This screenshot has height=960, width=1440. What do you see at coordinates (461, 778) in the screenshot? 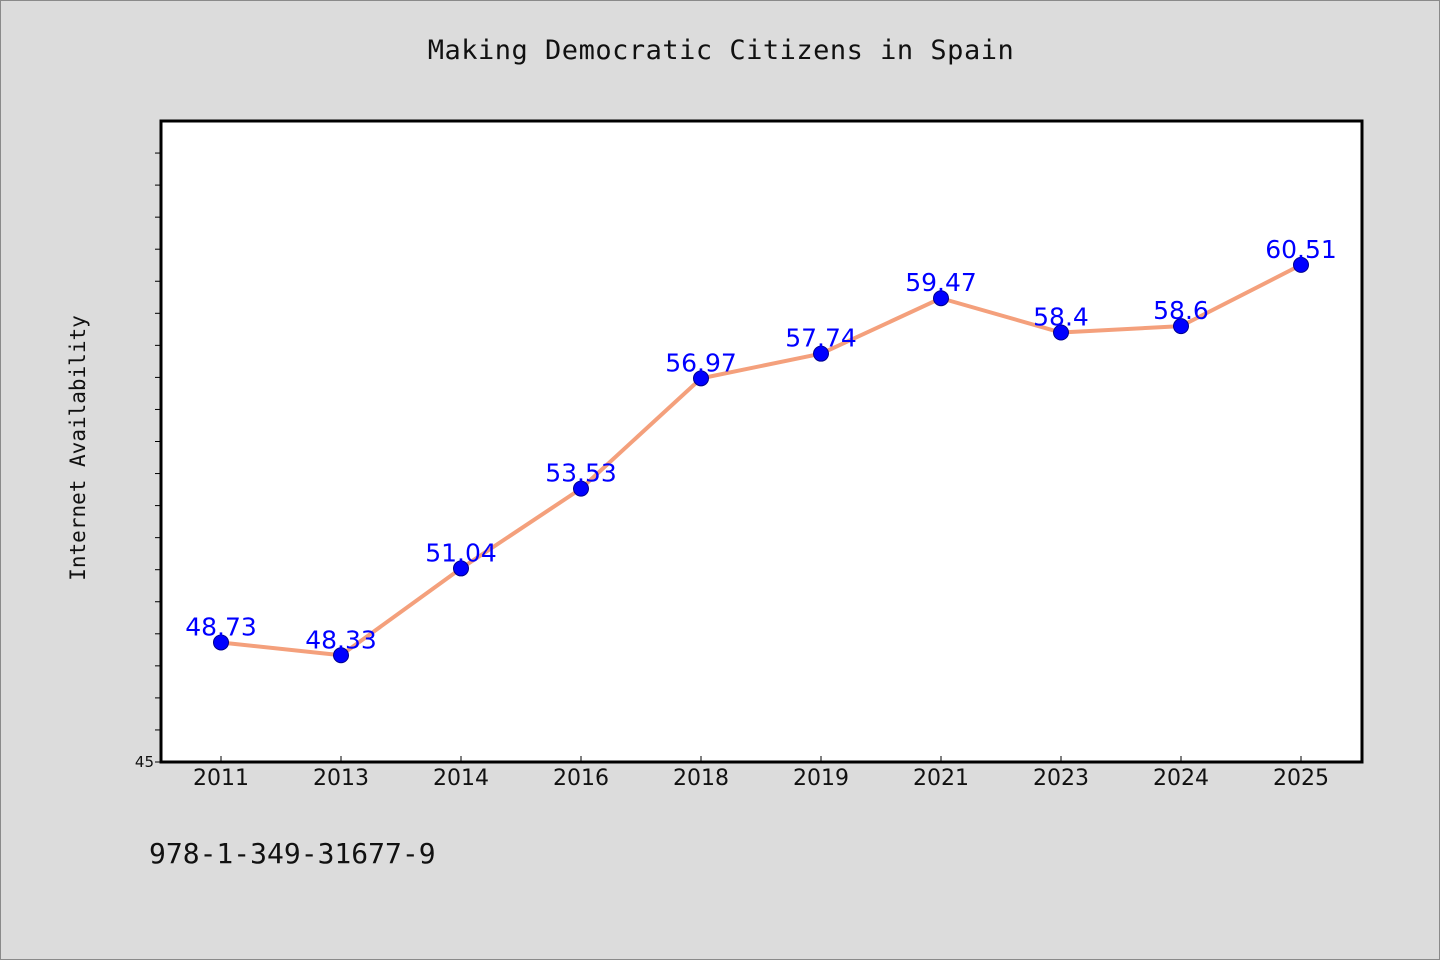
I see `x-tick-label: 2014` at bounding box center [461, 778].